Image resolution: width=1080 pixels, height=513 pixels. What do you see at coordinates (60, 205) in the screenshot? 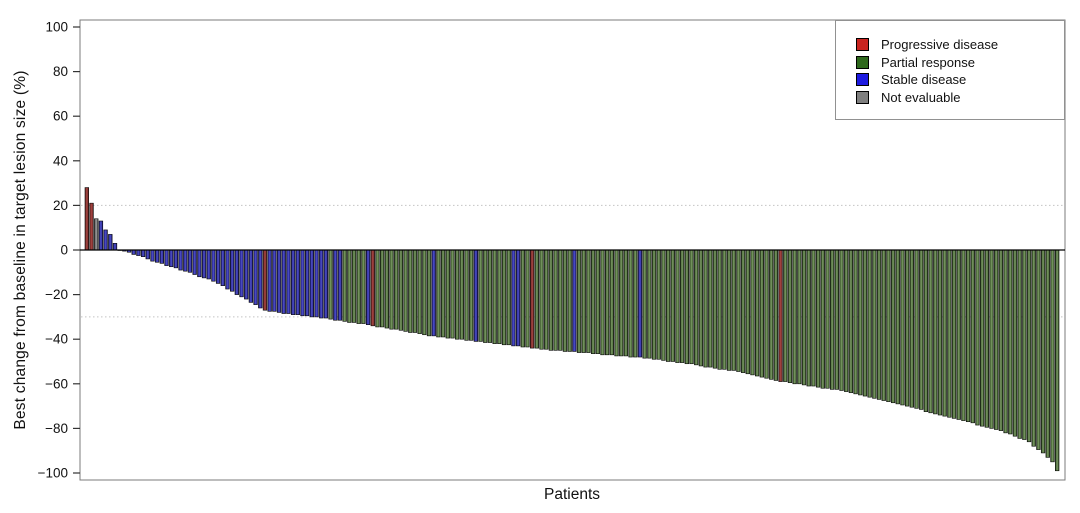
I see `y-tick-label: 20` at bounding box center [60, 205].